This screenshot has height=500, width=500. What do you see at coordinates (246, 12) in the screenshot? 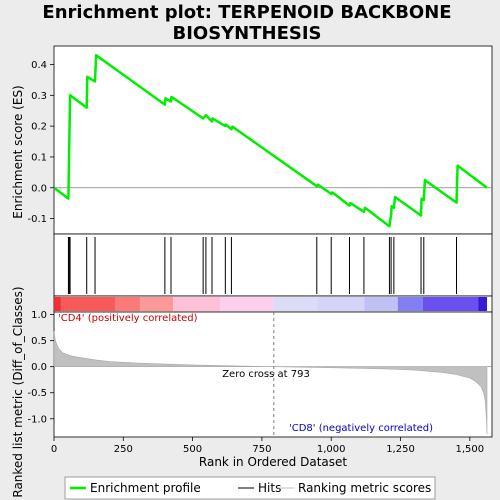
I see `chart-title-line1: Enrichment plot: TERPENOID BACKBONE` at bounding box center [246, 12].